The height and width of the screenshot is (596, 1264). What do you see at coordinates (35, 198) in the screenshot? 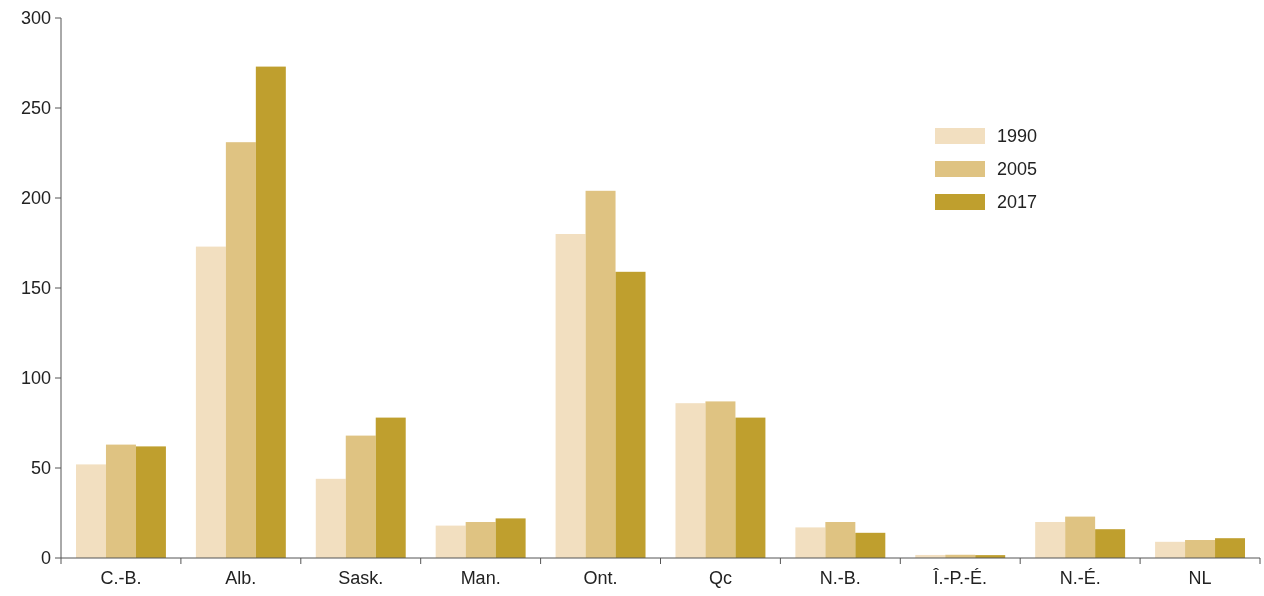
I see `y-tick-label: 200` at bounding box center [35, 198].